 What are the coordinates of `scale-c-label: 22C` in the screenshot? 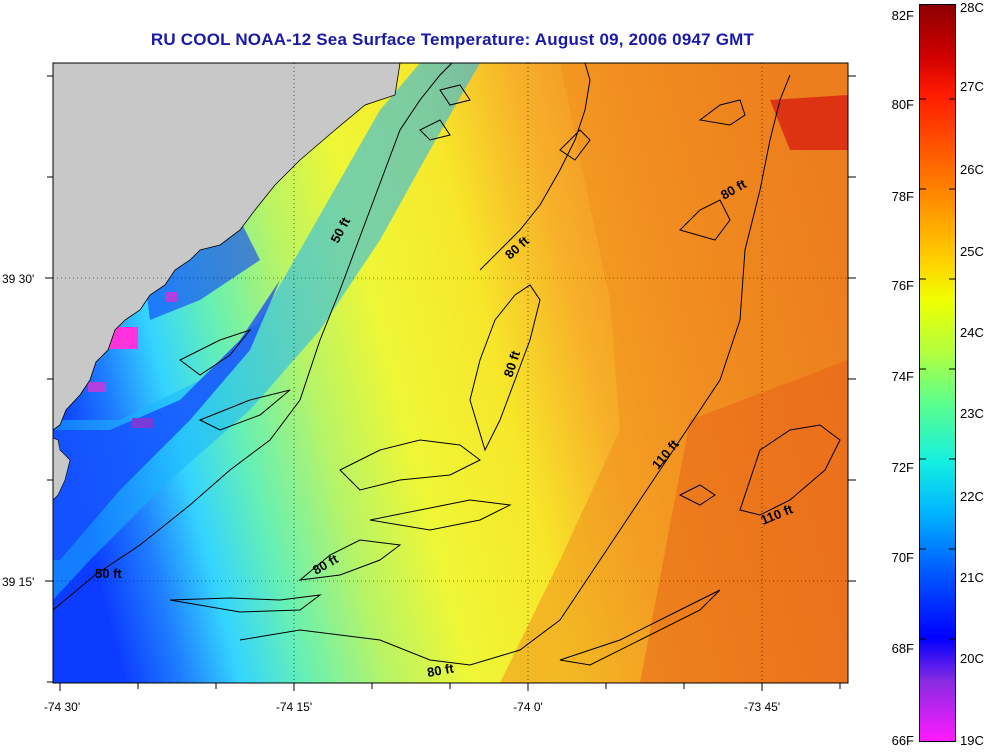 It's located at (972, 496).